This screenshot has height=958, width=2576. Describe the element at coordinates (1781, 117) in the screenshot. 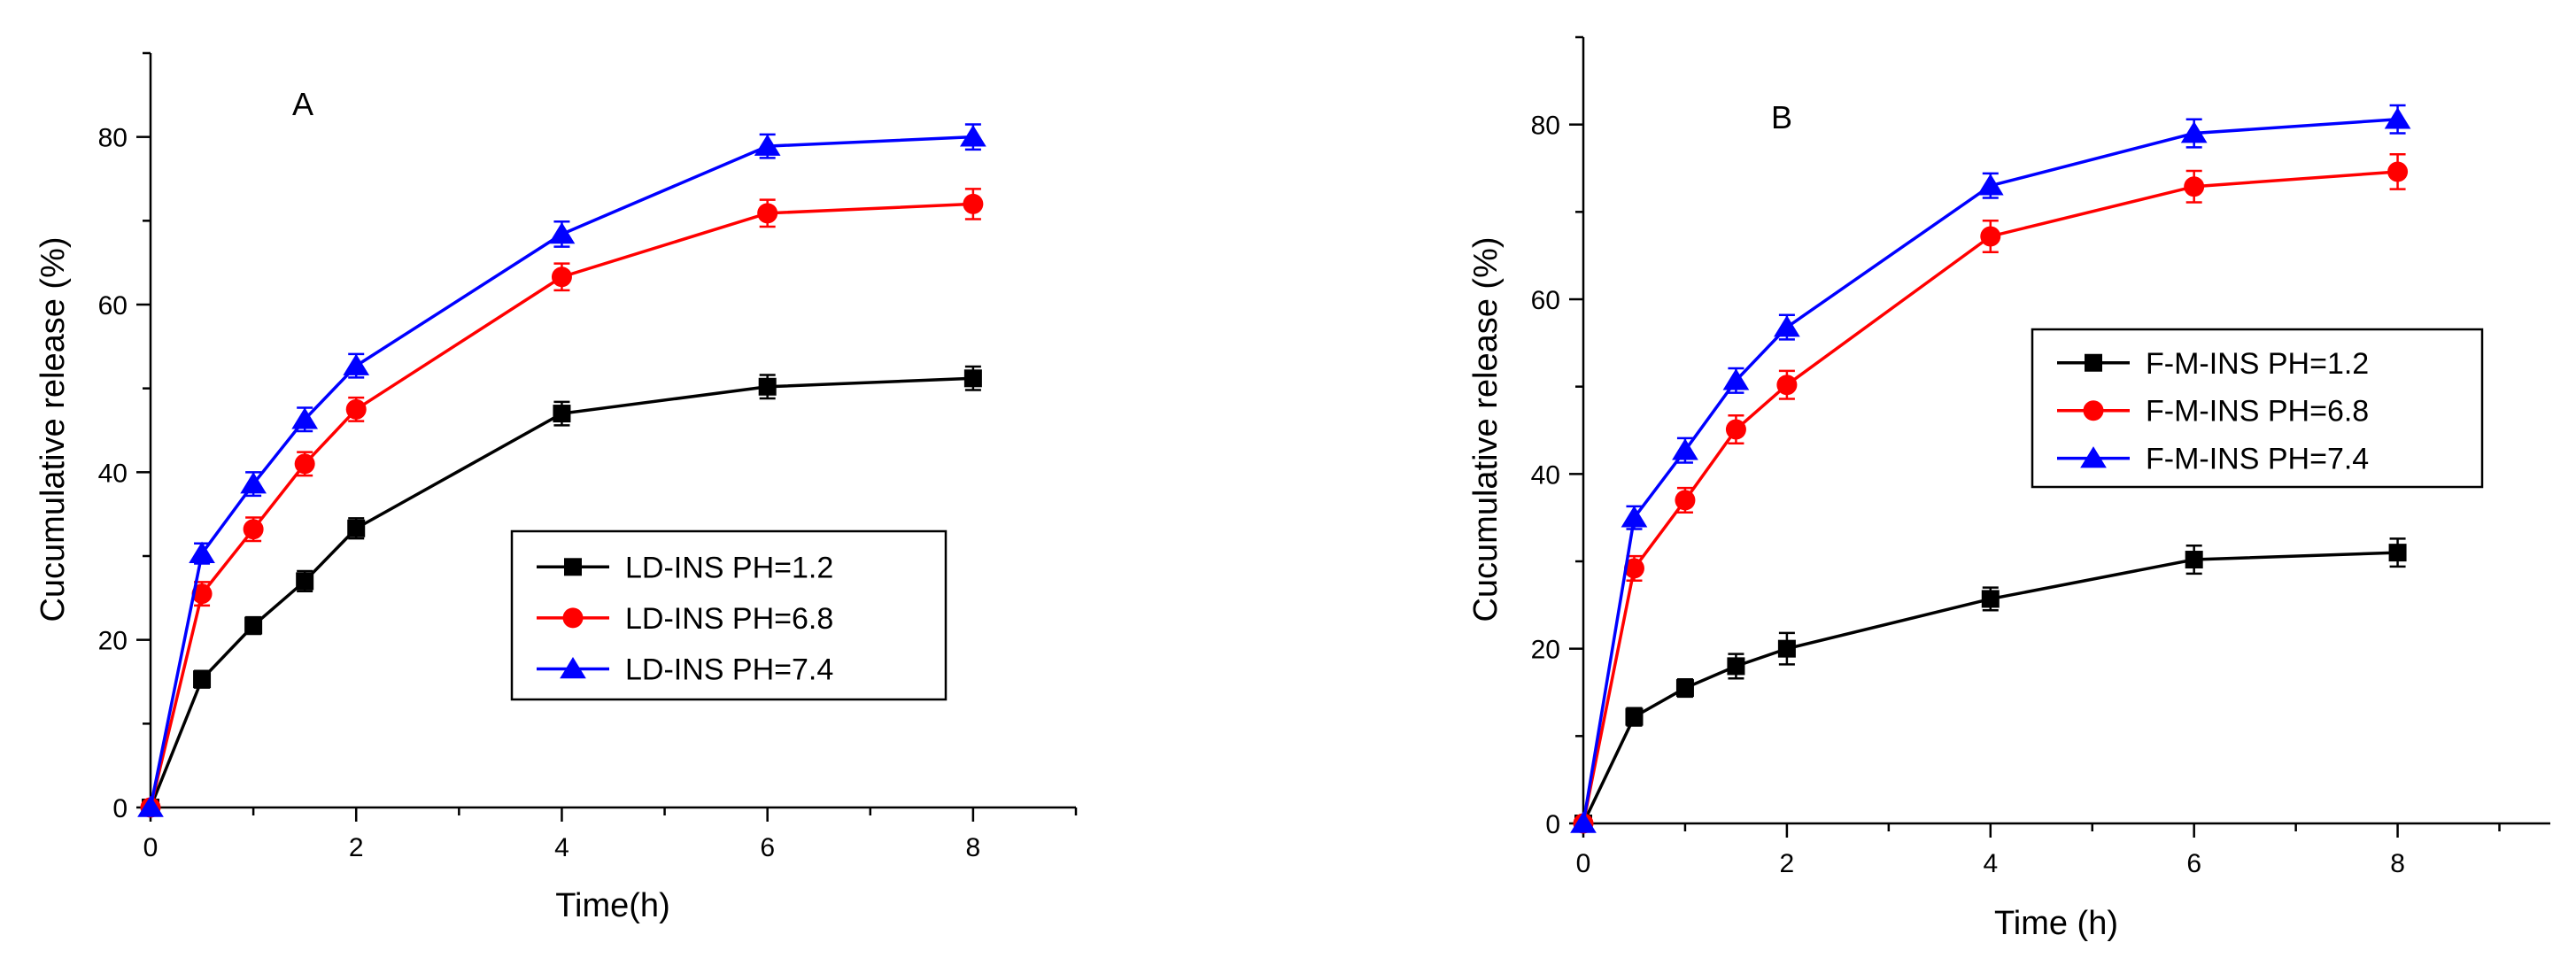

I see `panel-label: B` at that location.